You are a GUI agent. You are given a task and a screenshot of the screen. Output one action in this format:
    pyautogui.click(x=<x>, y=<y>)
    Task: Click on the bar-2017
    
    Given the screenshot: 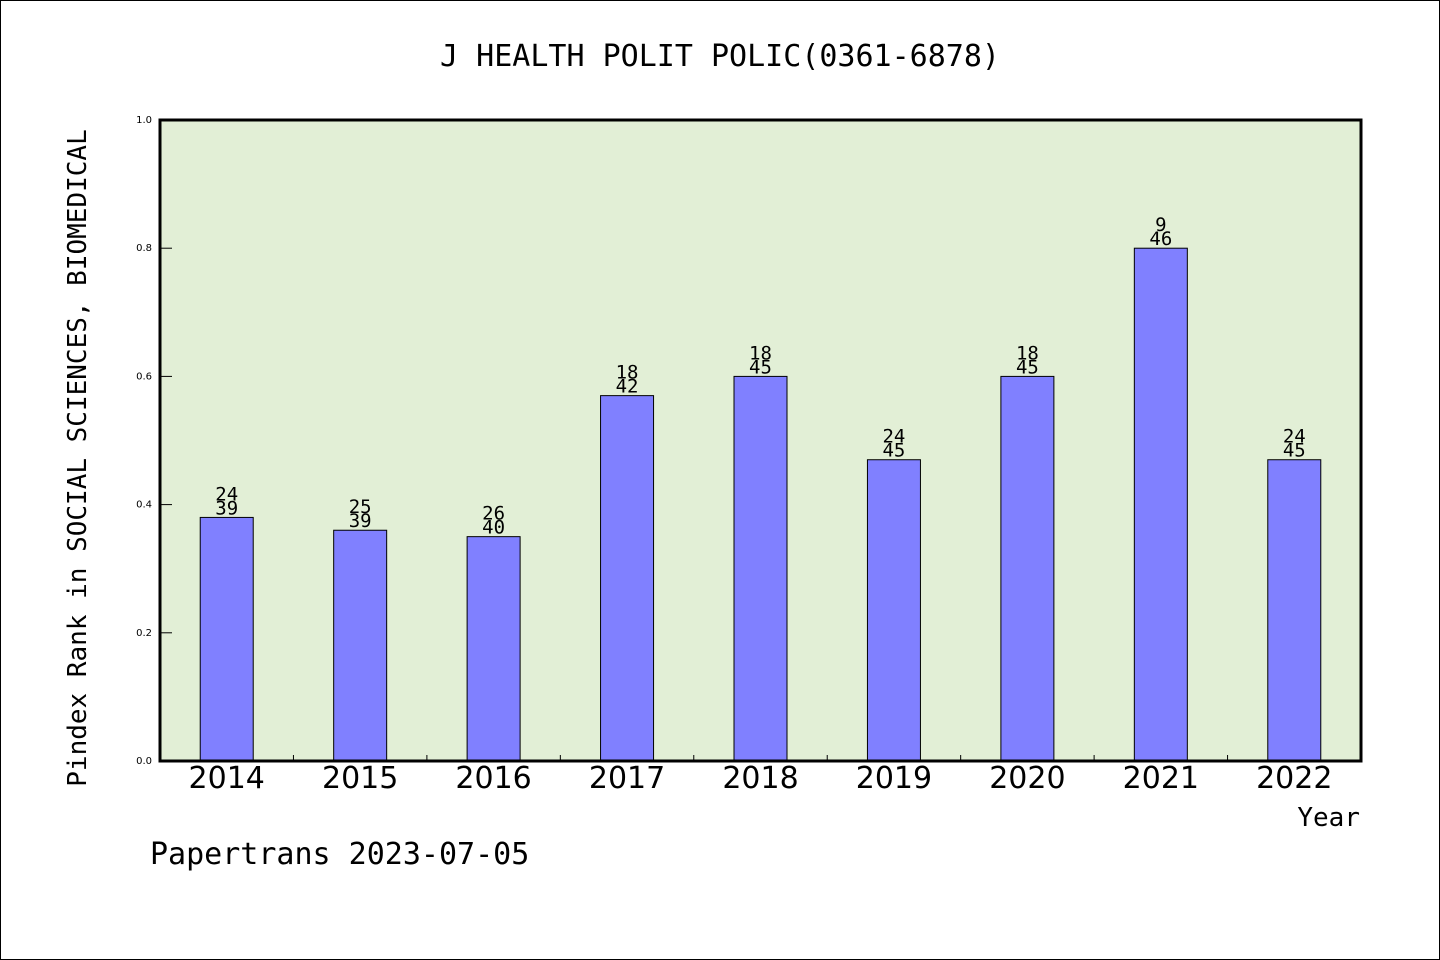 What is the action you would take?
    pyautogui.click(x=627, y=578)
    